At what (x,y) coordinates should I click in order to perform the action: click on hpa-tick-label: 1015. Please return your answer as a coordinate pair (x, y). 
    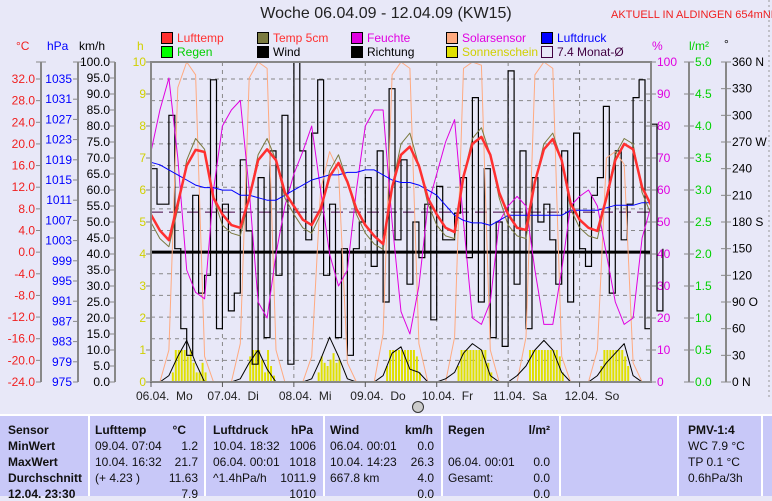
    Looking at the image, I should click on (58, 180).